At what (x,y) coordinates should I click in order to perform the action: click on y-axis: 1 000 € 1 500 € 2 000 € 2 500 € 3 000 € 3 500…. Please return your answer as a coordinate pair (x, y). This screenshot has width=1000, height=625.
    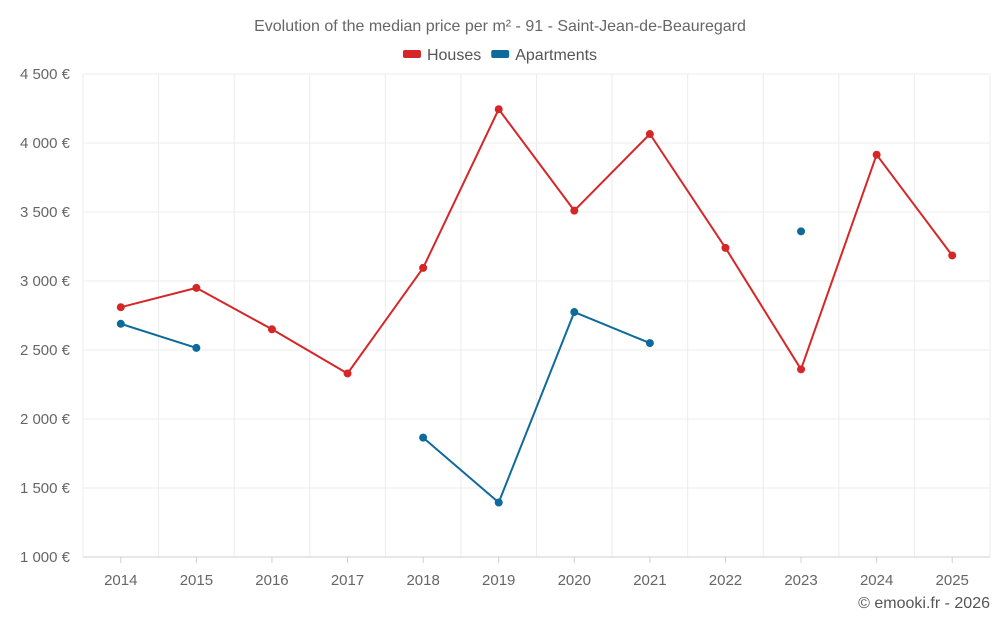
    Looking at the image, I should click on (45, 316).